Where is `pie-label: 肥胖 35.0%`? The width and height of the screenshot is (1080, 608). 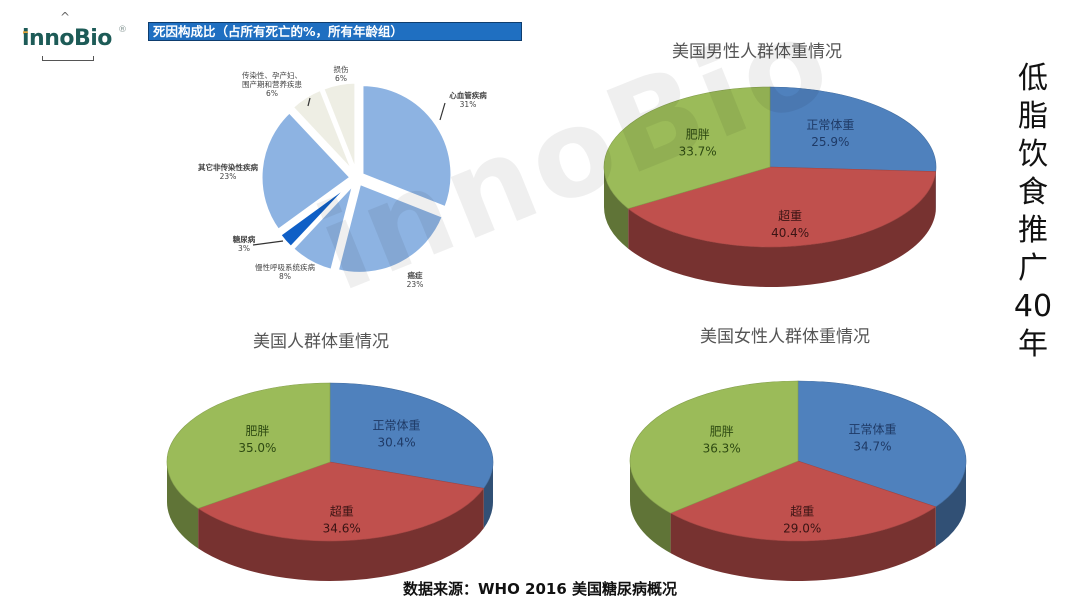 pie-label: 肥胖 35.0% is located at coordinates (257, 439).